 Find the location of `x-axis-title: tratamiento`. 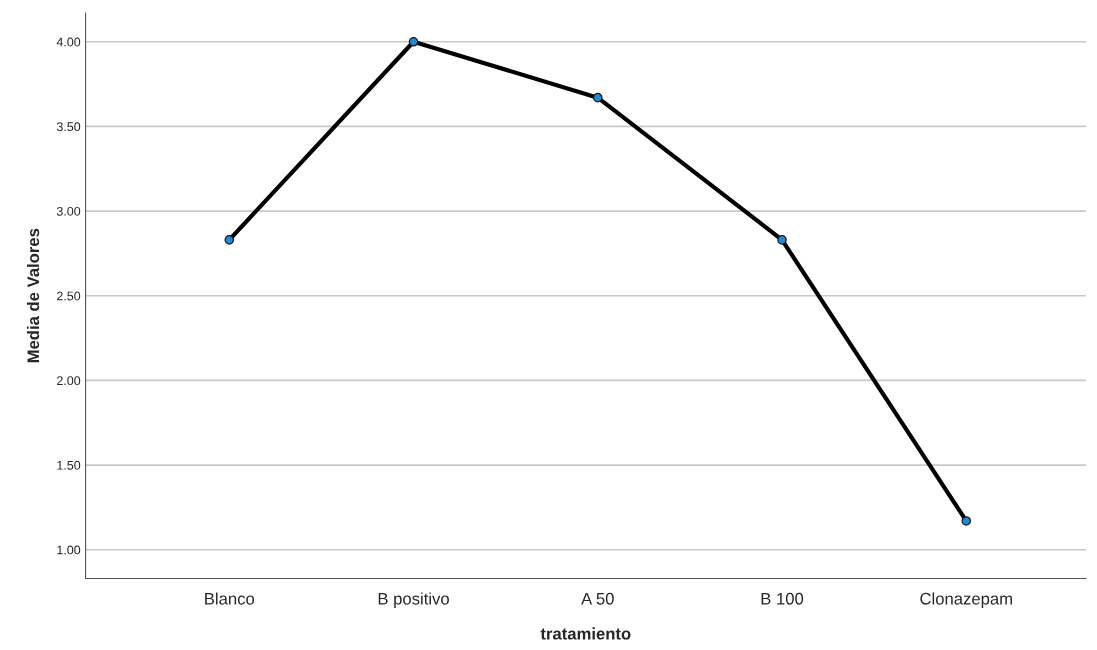

x-axis-title: tratamiento is located at coordinates (585, 633).